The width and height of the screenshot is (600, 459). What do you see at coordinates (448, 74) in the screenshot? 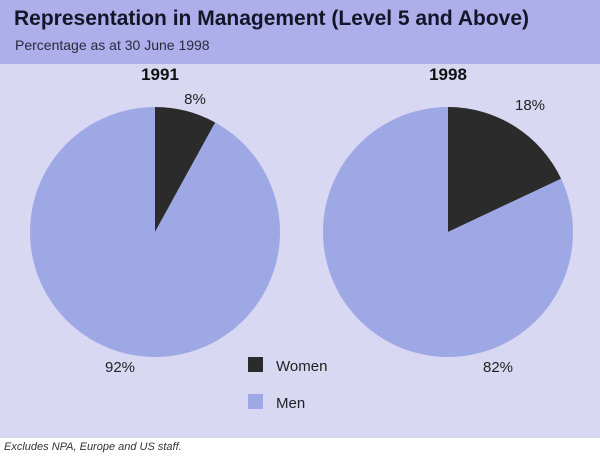
I see `pie-1998-title: 1998` at bounding box center [448, 74].